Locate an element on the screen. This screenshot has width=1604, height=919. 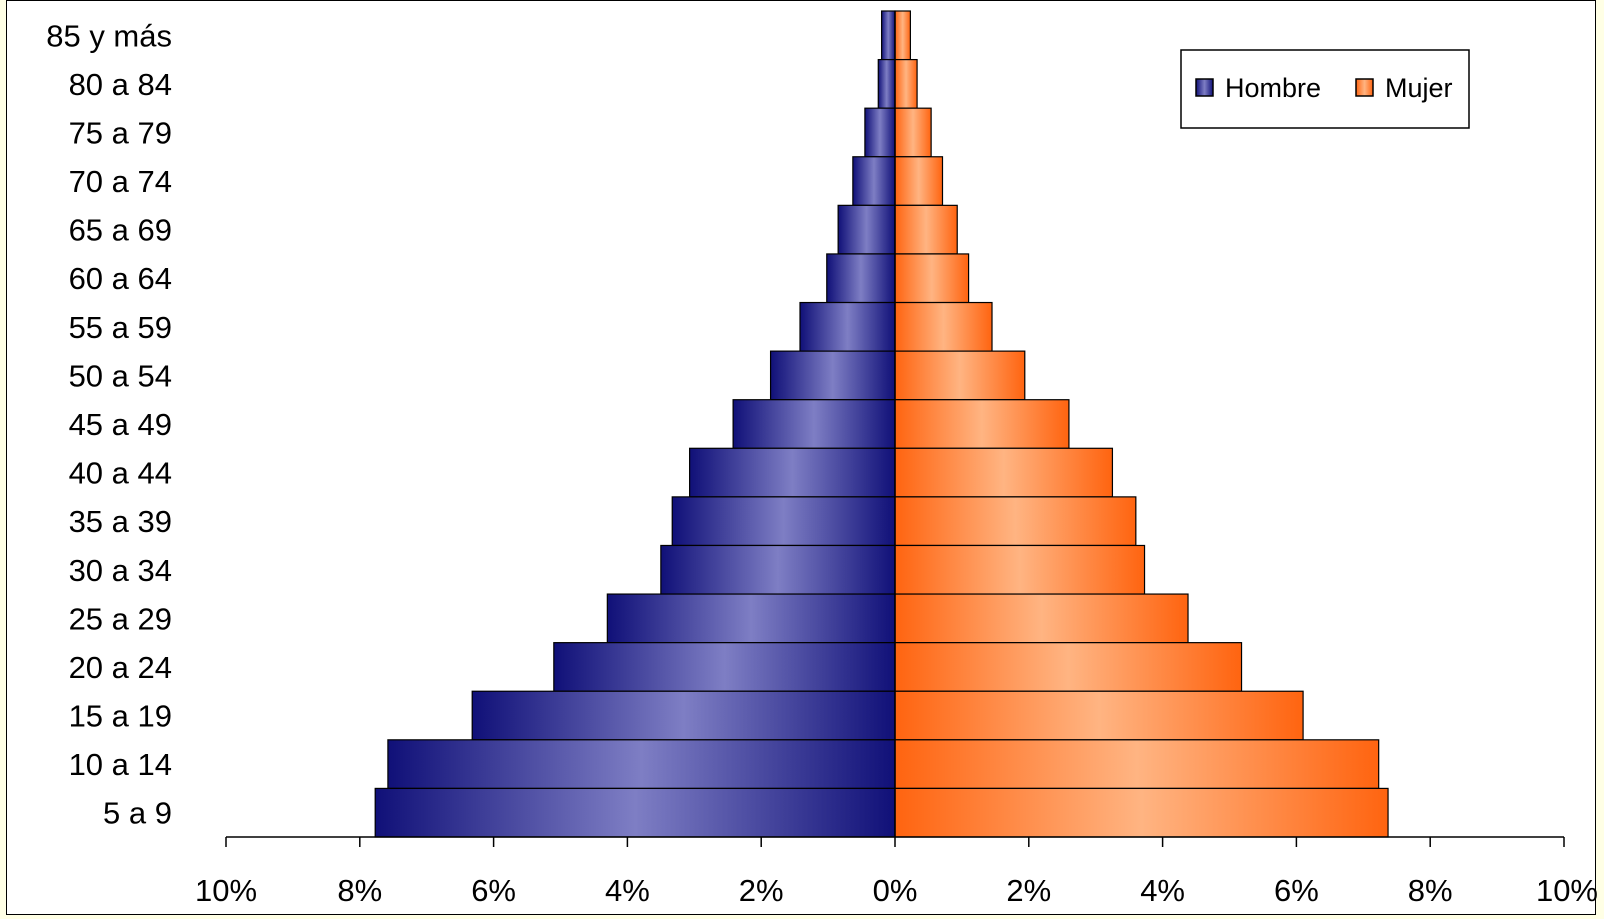
legend-label-hombre: Hombre is located at coordinates (1273, 88).